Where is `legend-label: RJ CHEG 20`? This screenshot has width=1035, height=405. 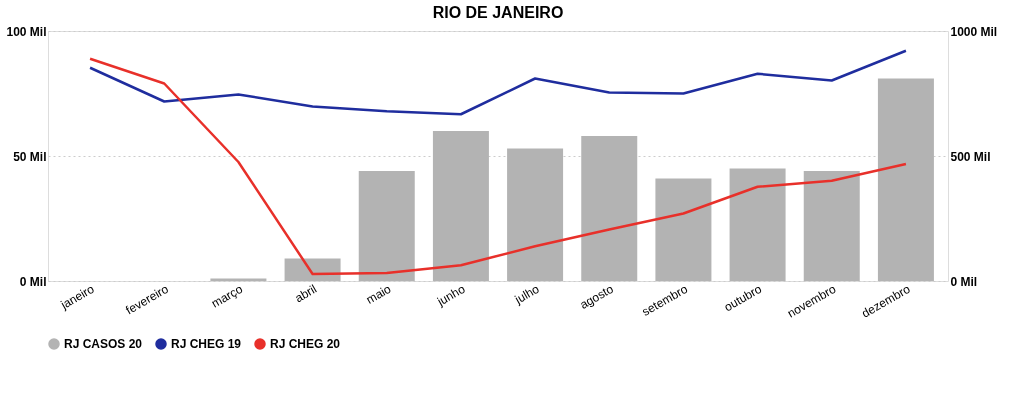 legend-label: RJ CHEG 20 is located at coordinates (305, 344).